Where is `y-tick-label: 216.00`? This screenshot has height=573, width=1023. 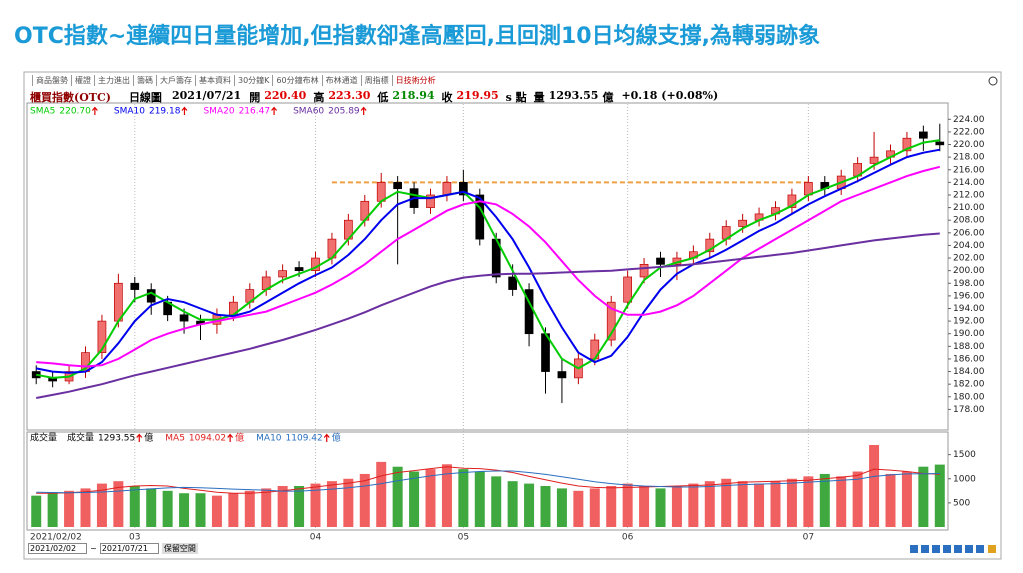 y-tick-label: 216.00 is located at coordinates (969, 170).